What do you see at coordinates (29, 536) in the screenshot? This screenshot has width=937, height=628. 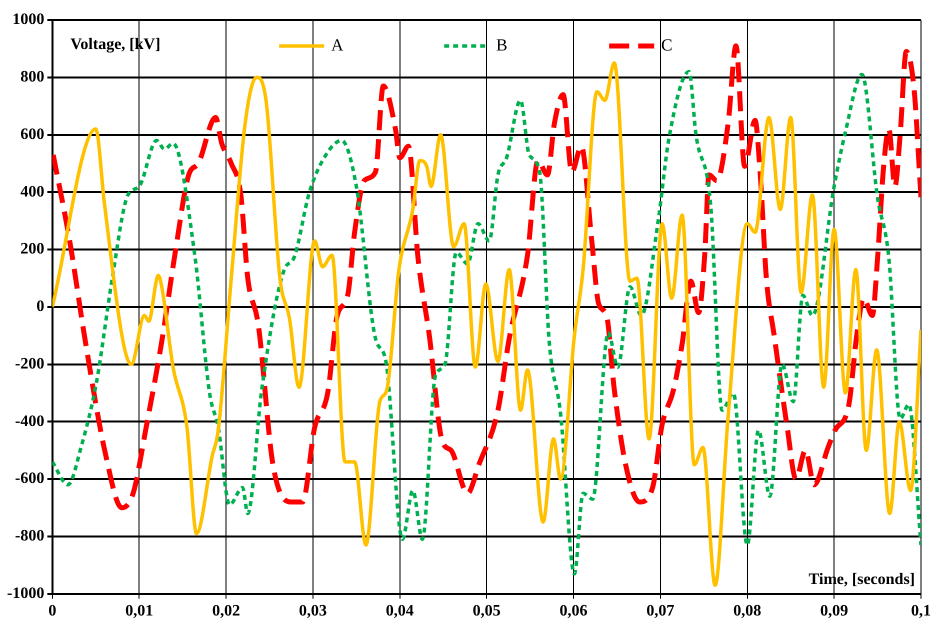 I see `y-tick-label: -800` at bounding box center [29, 536].